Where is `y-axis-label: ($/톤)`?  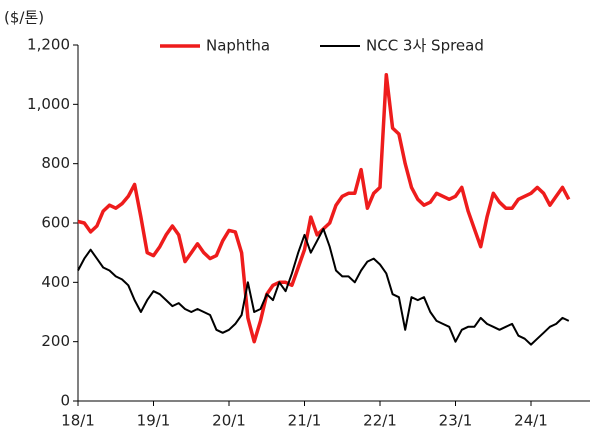
y-axis-label: ($/톤) is located at coordinates (24, 18).